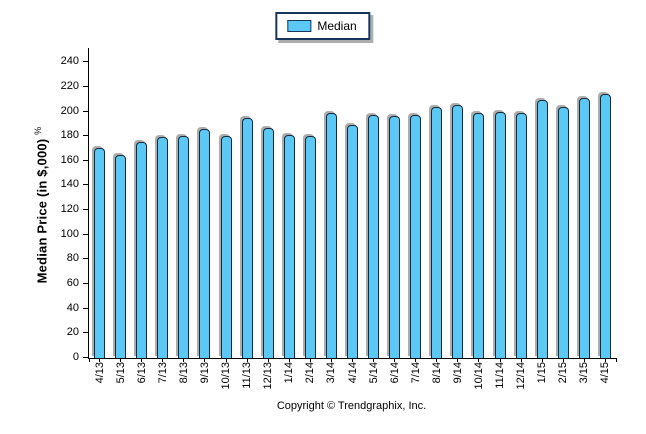 The width and height of the screenshot is (646, 434). Describe the element at coordinates (247, 375) in the screenshot. I see `x-axis-tick-label: 11/13` at that location.